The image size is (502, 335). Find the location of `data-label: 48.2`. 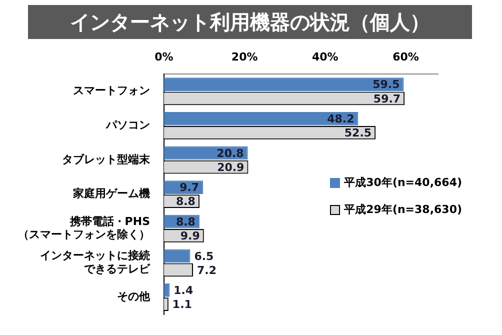

data-label: 48.2 is located at coordinates (340, 119).